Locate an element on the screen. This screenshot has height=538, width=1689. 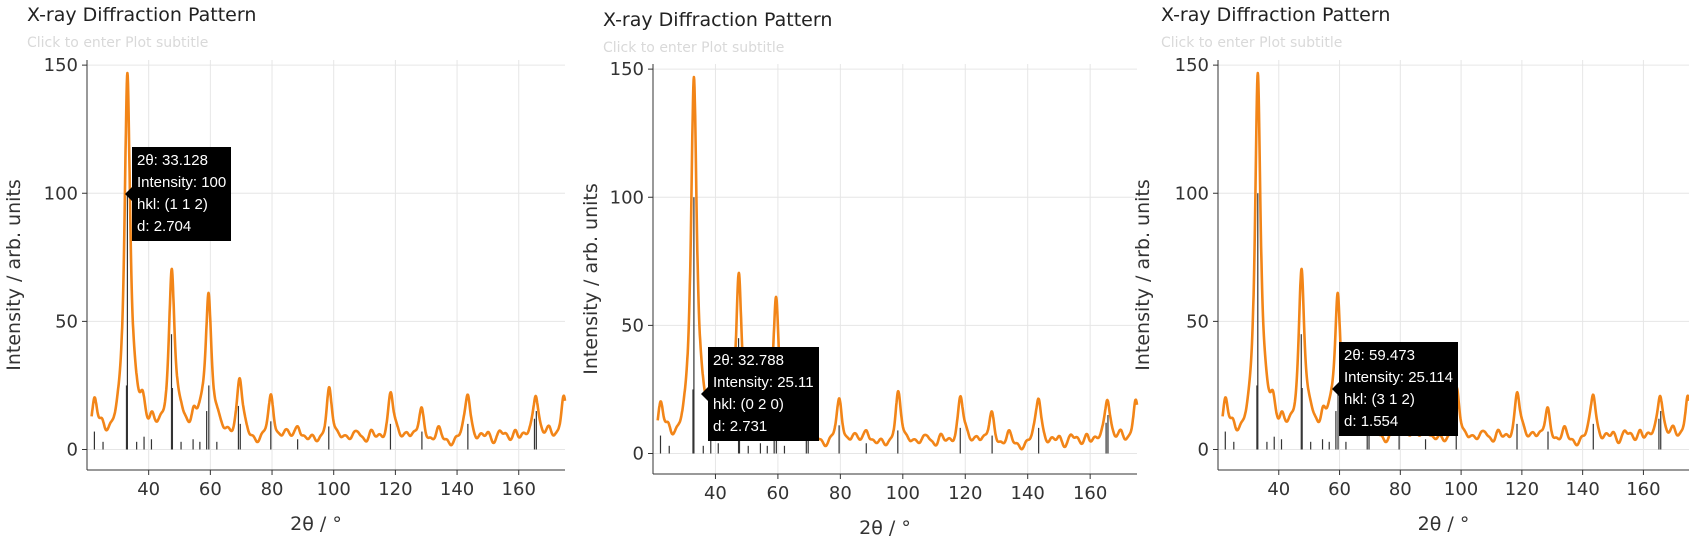
tooltip-intensity-line: Intensity: 25.11 is located at coordinates (763, 382).